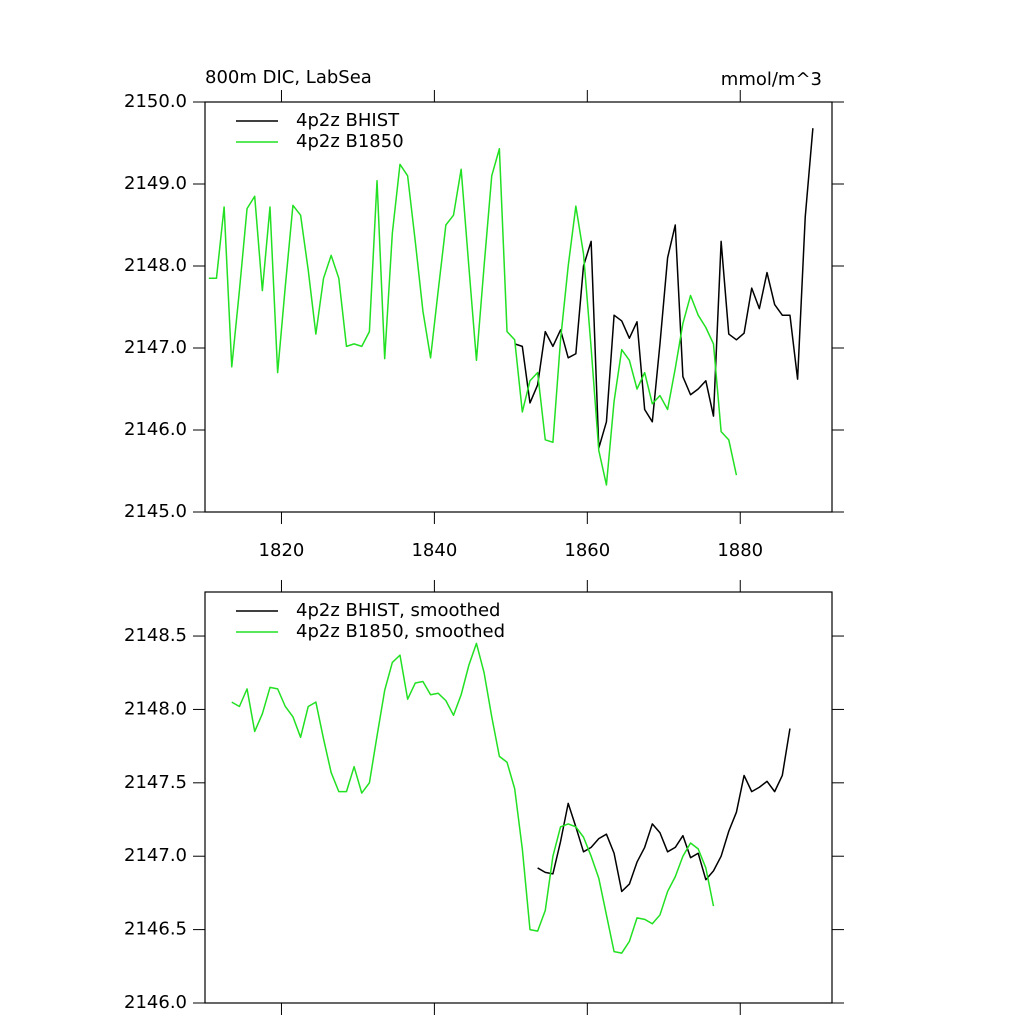 The height and width of the screenshot is (1024, 1024). What do you see at coordinates (288, 77) in the screenshot?
I see `chart-title: 800m DIC, LabSea` at bounding box center [288, 77].